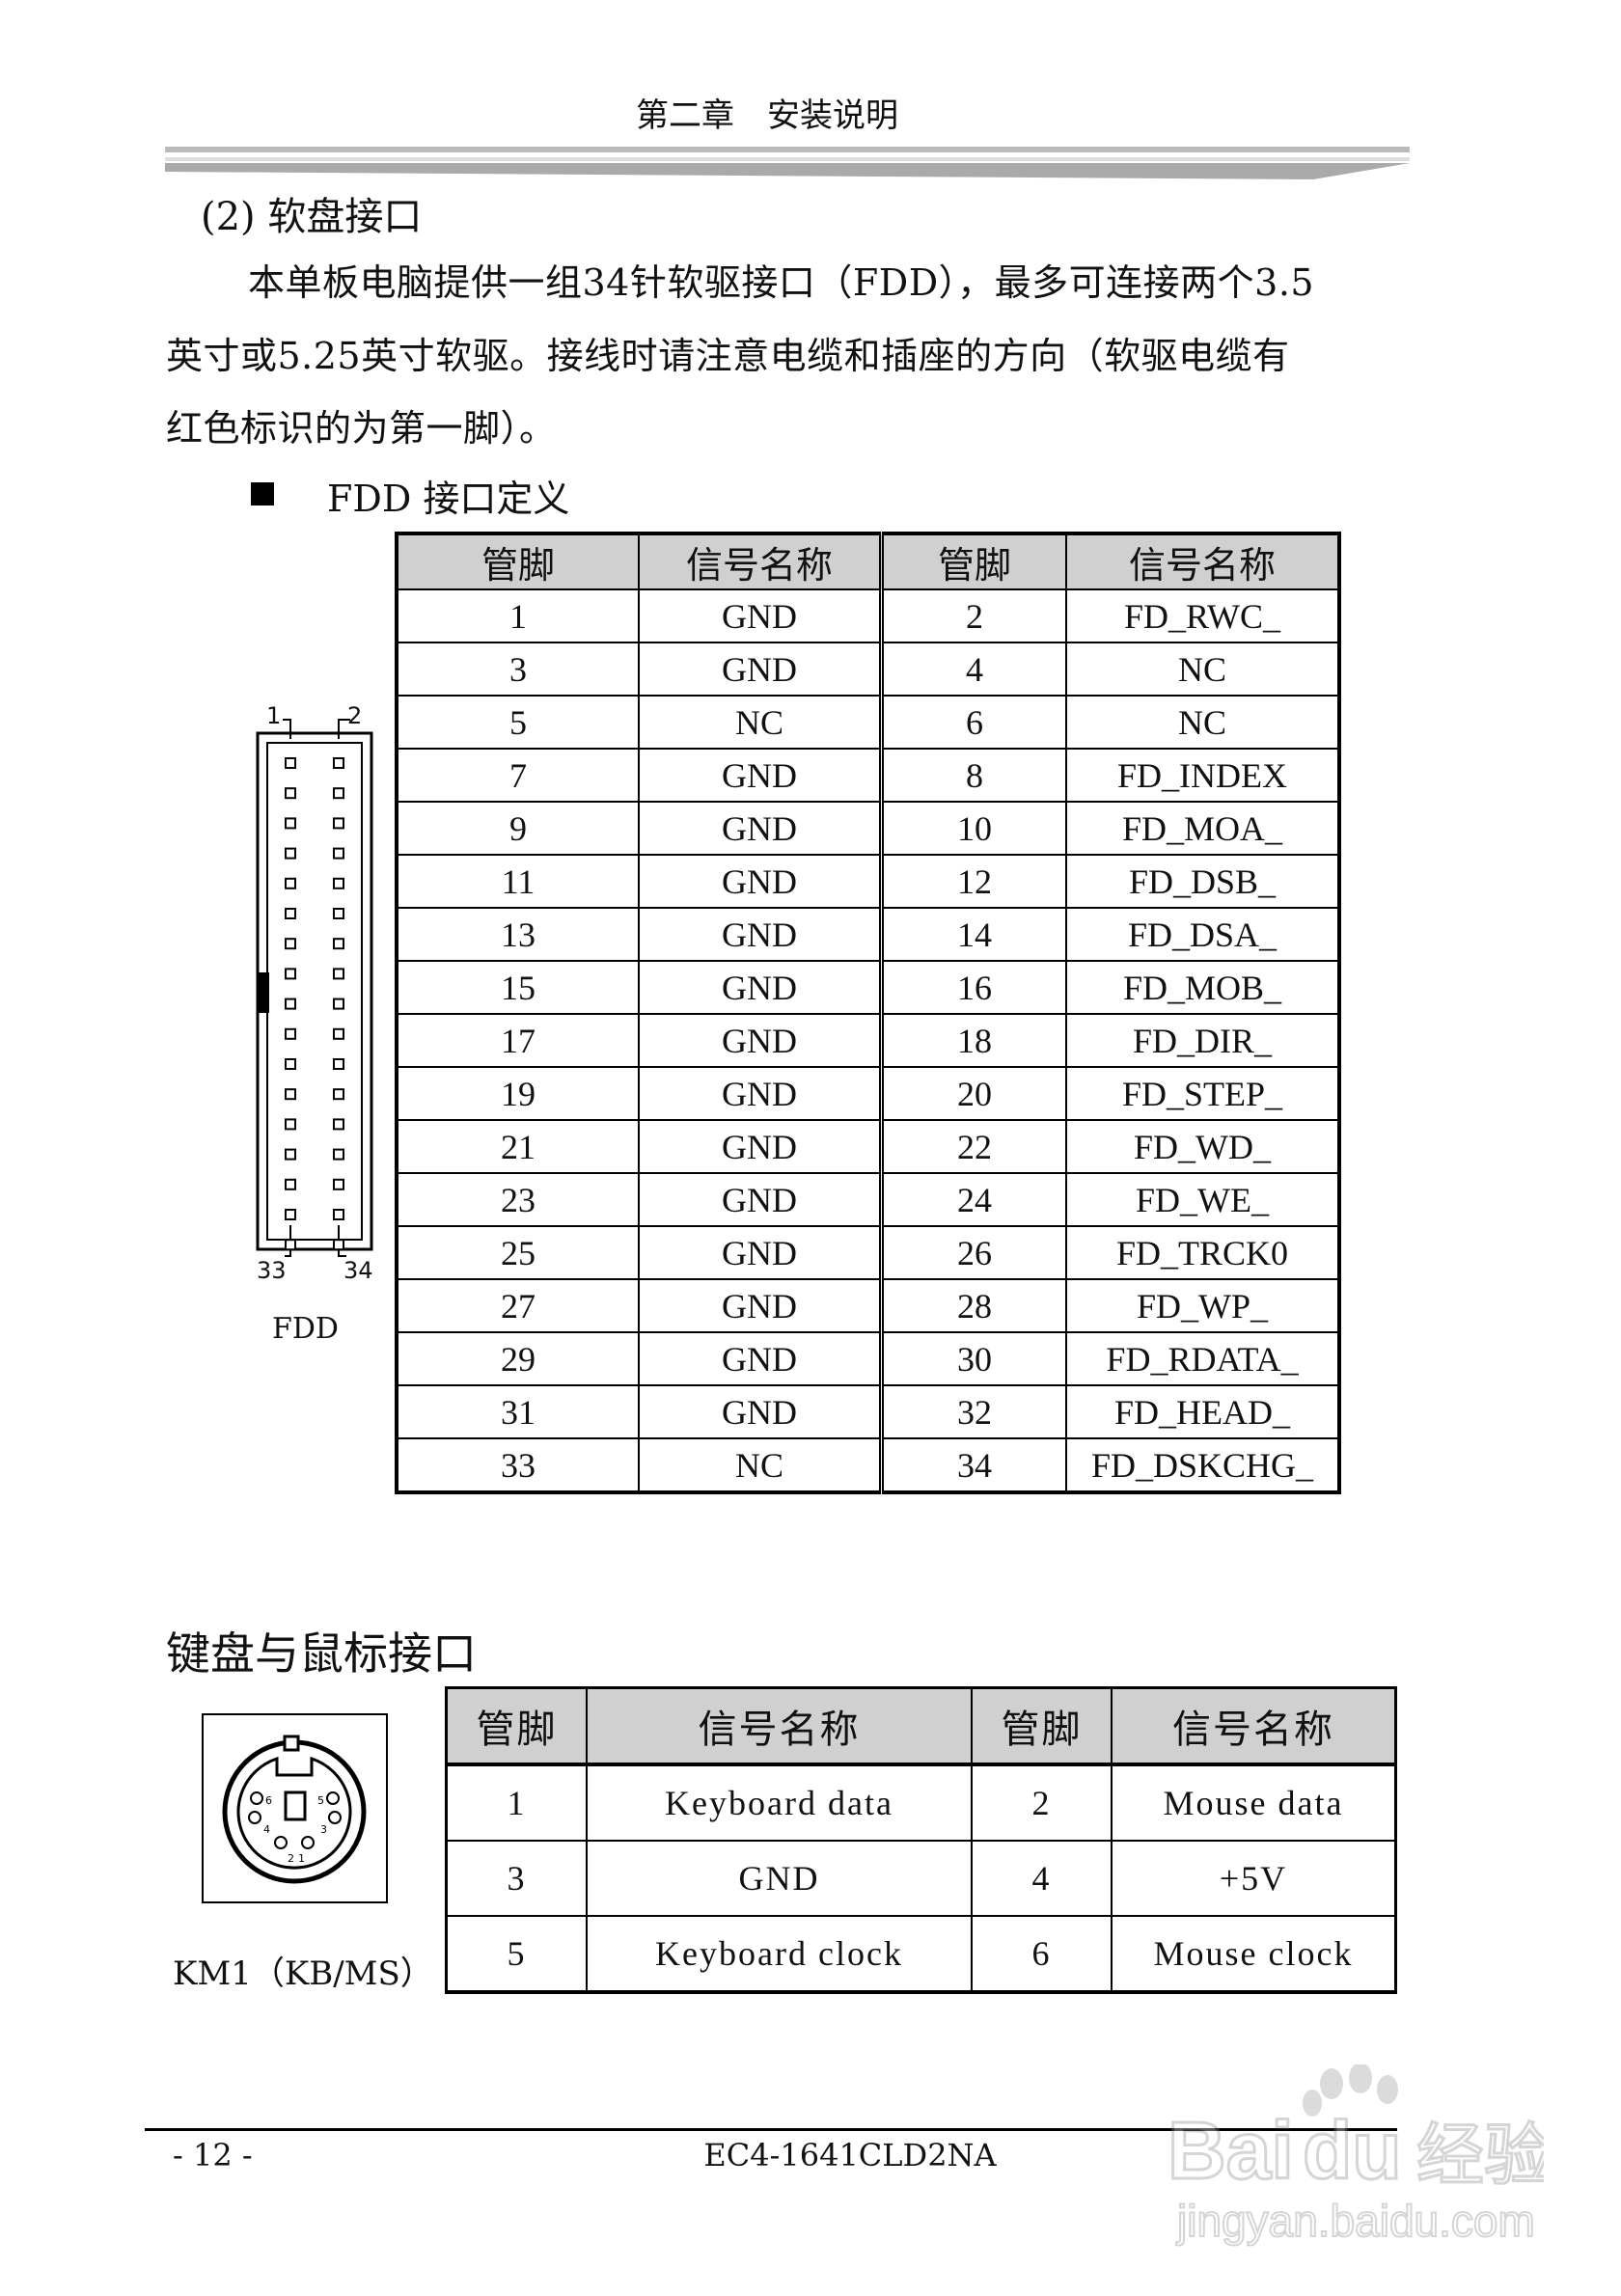 This screenshot has width=1621, height=2296. Describe the element at coordinates (1042, 1954) in the screenshot. I see `pin-cell: 6` at that location.